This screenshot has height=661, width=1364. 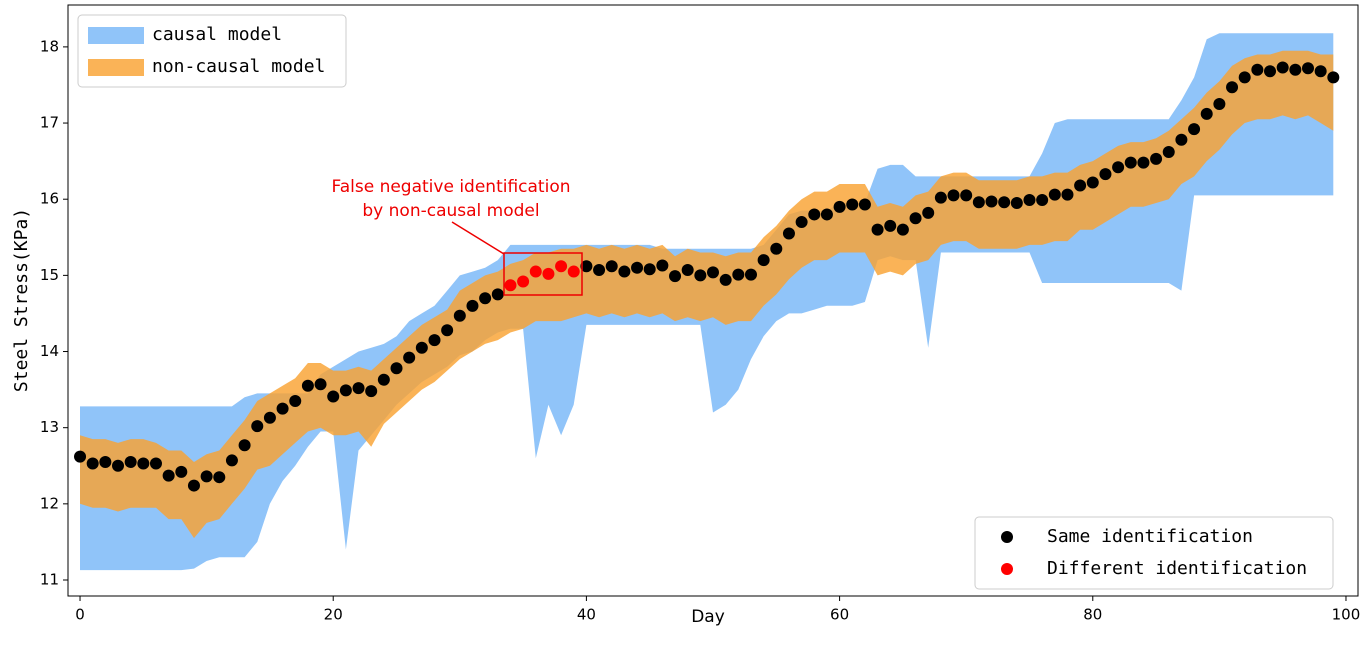 What do you see at coordinates (217, 34) in the screenshot?
I see `legend-label: causal model` at bounding box center [217, 34].